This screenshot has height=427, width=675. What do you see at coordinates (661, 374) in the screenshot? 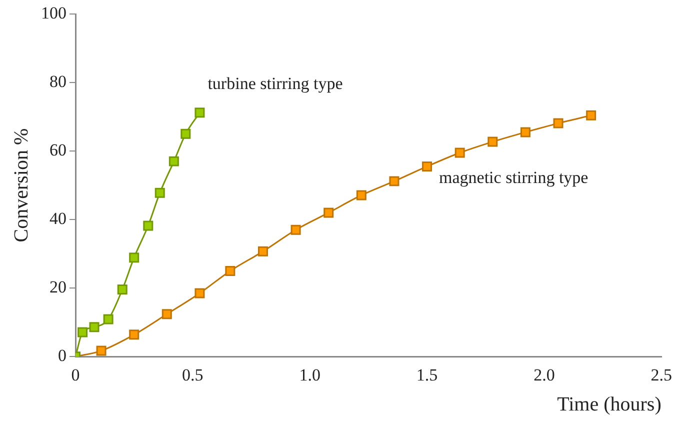
I see `x-tick-label: 2.5` at bounding box center [661, 374].